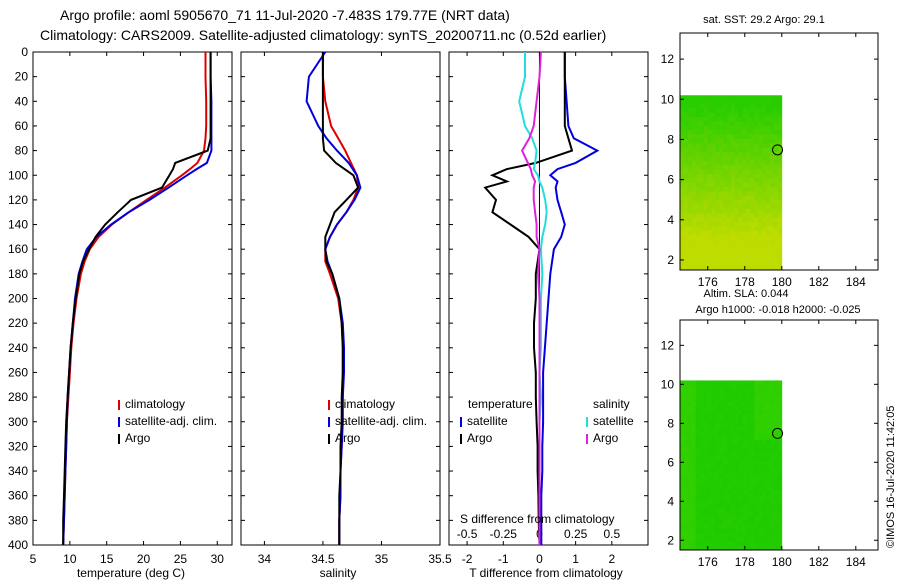 The width and height of the screenshot is (900, 580). I want to click on series-line-argo, so click(340, 298).